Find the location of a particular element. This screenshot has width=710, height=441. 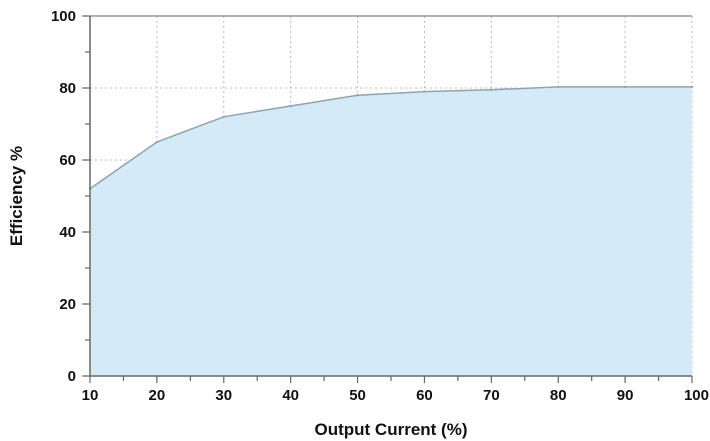

x-tick-label: 80 is located at coordinates (558, 395).